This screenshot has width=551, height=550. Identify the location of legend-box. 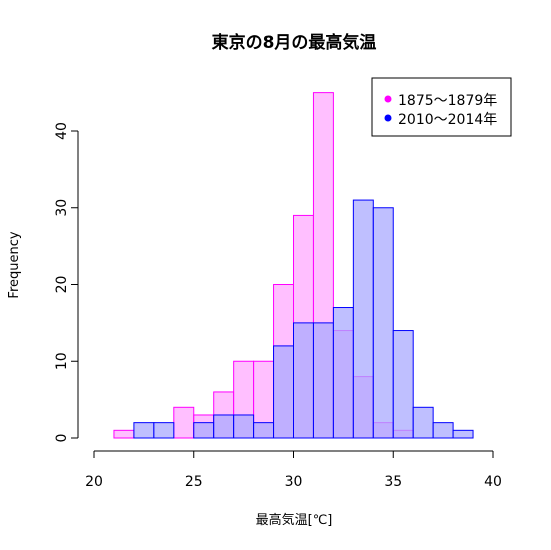
(441, 107).